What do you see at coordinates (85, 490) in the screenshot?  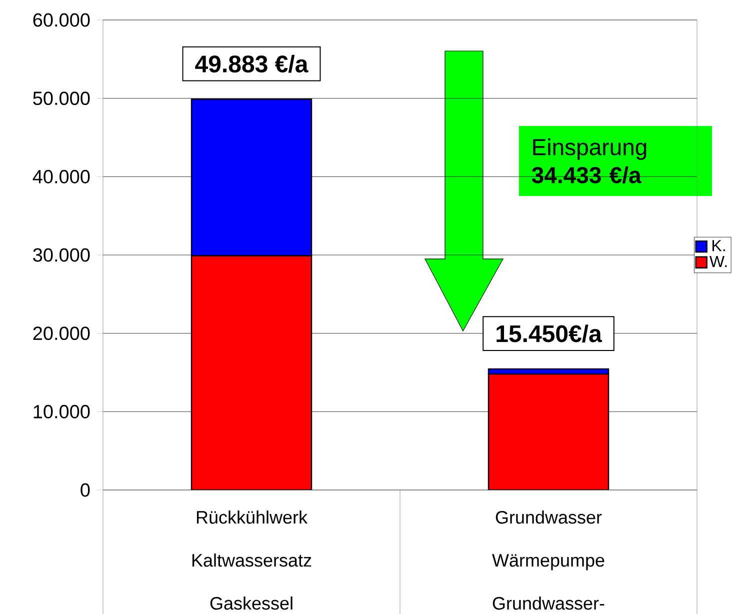 I see `y-tick-label: 0` at bounding box center [85, 490].